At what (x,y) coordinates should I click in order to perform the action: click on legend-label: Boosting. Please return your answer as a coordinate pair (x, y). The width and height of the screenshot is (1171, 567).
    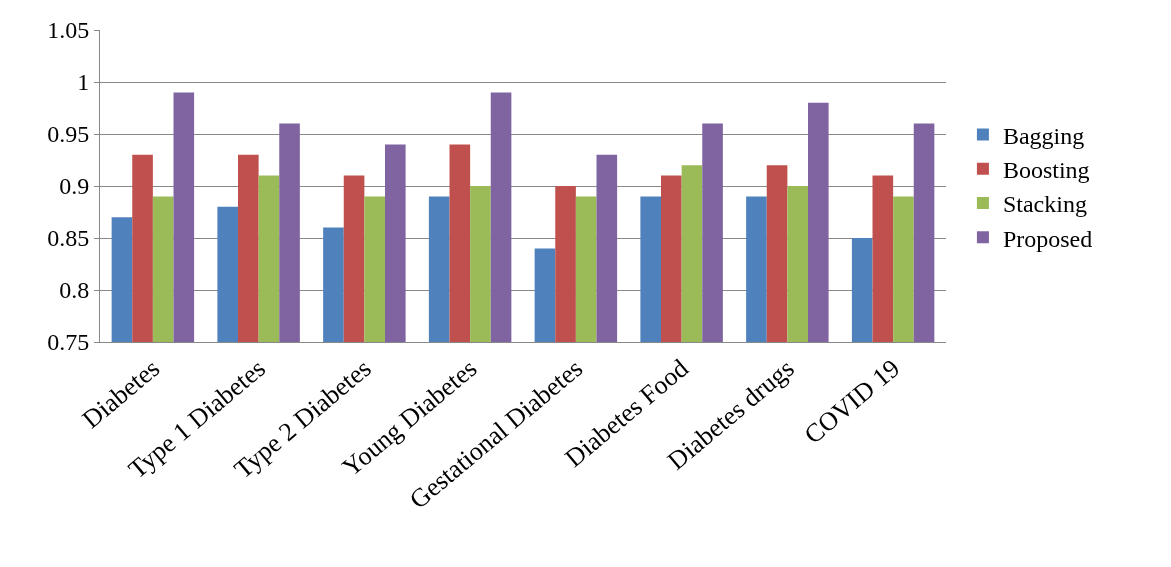
    Looking at the image, I should click on (1046, 170).